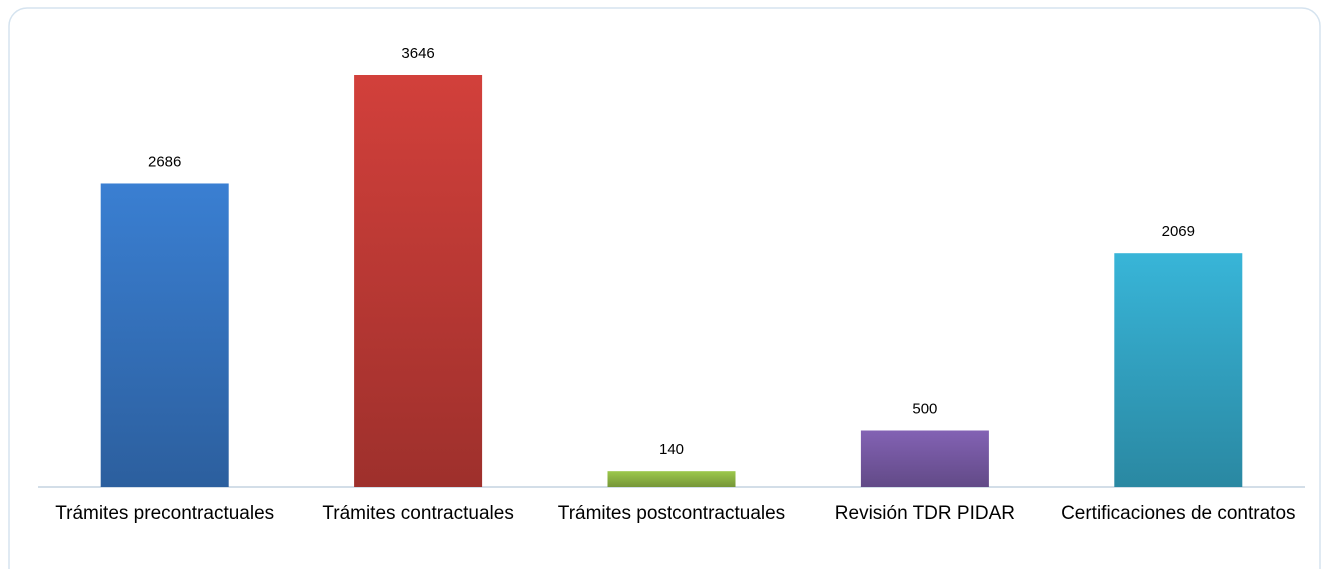 The width and height of the screenshot is (1330, 569). Describe the element at coordinates (671, 449) in the screenshot. I see `data-label: 140` at that location.